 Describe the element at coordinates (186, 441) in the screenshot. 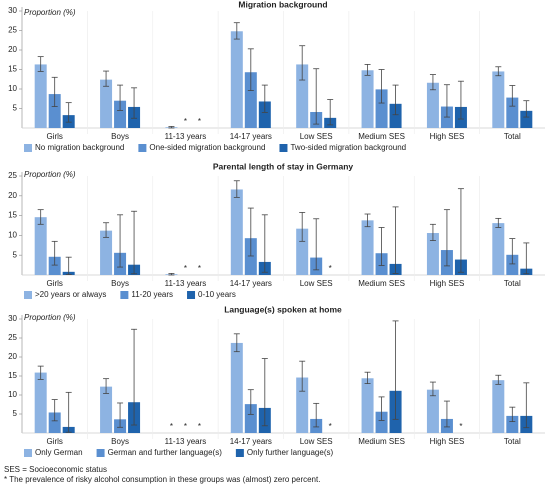

I see `x-tick-label: 11-13 years` at that location.